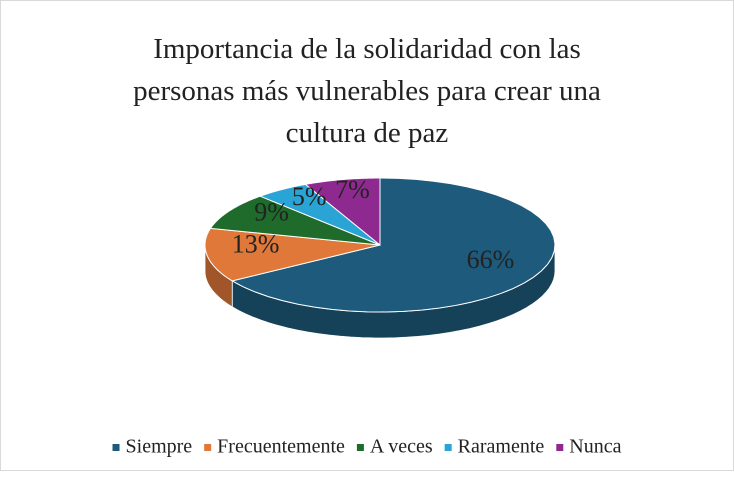  What do you see at coordinates (491, 259) in the screenshot?
I see `data-label: 66%` at bounding box center [491, 259].